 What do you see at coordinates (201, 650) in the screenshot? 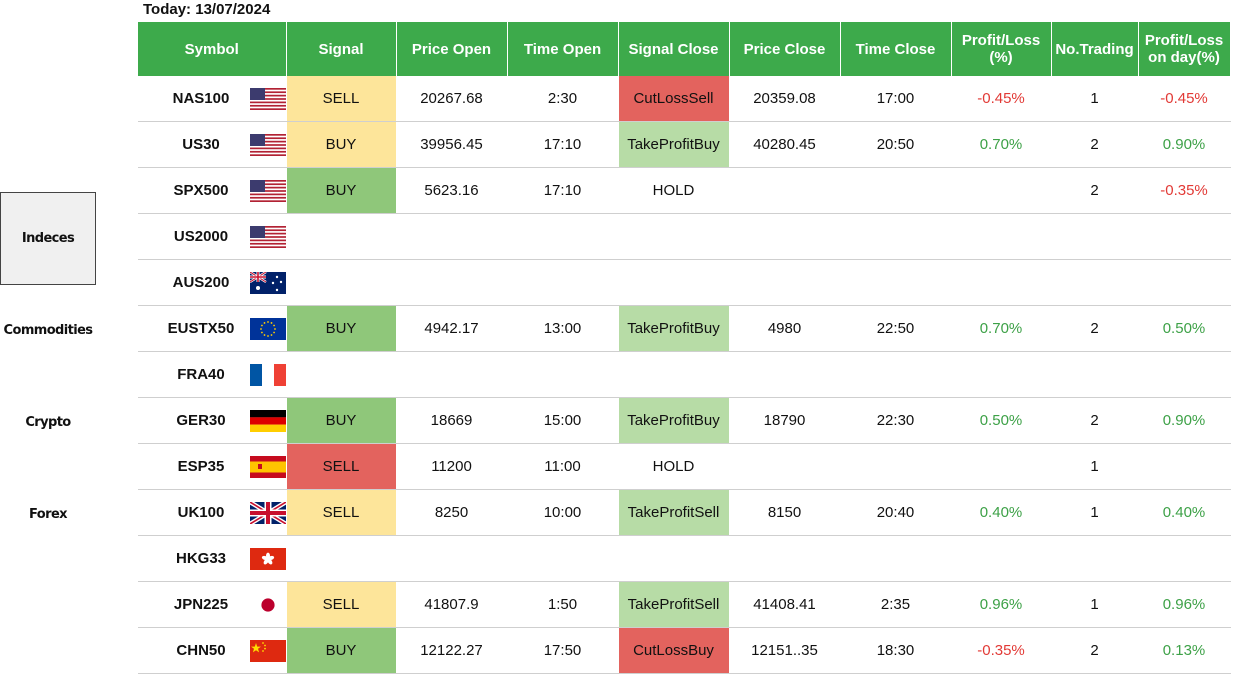
I see `symbol-name: CHN50` at bounding box center [201, 650].